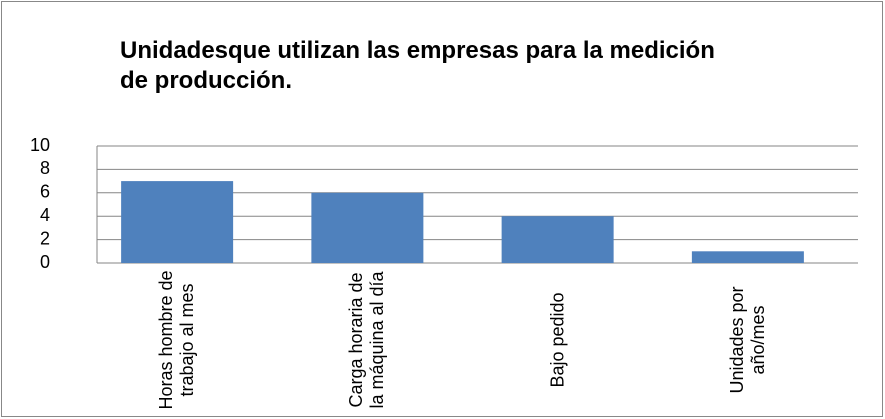 The height and width of the screenshot is (419, 885). I want to click on y-tick-label: 8, so click(45, 168).